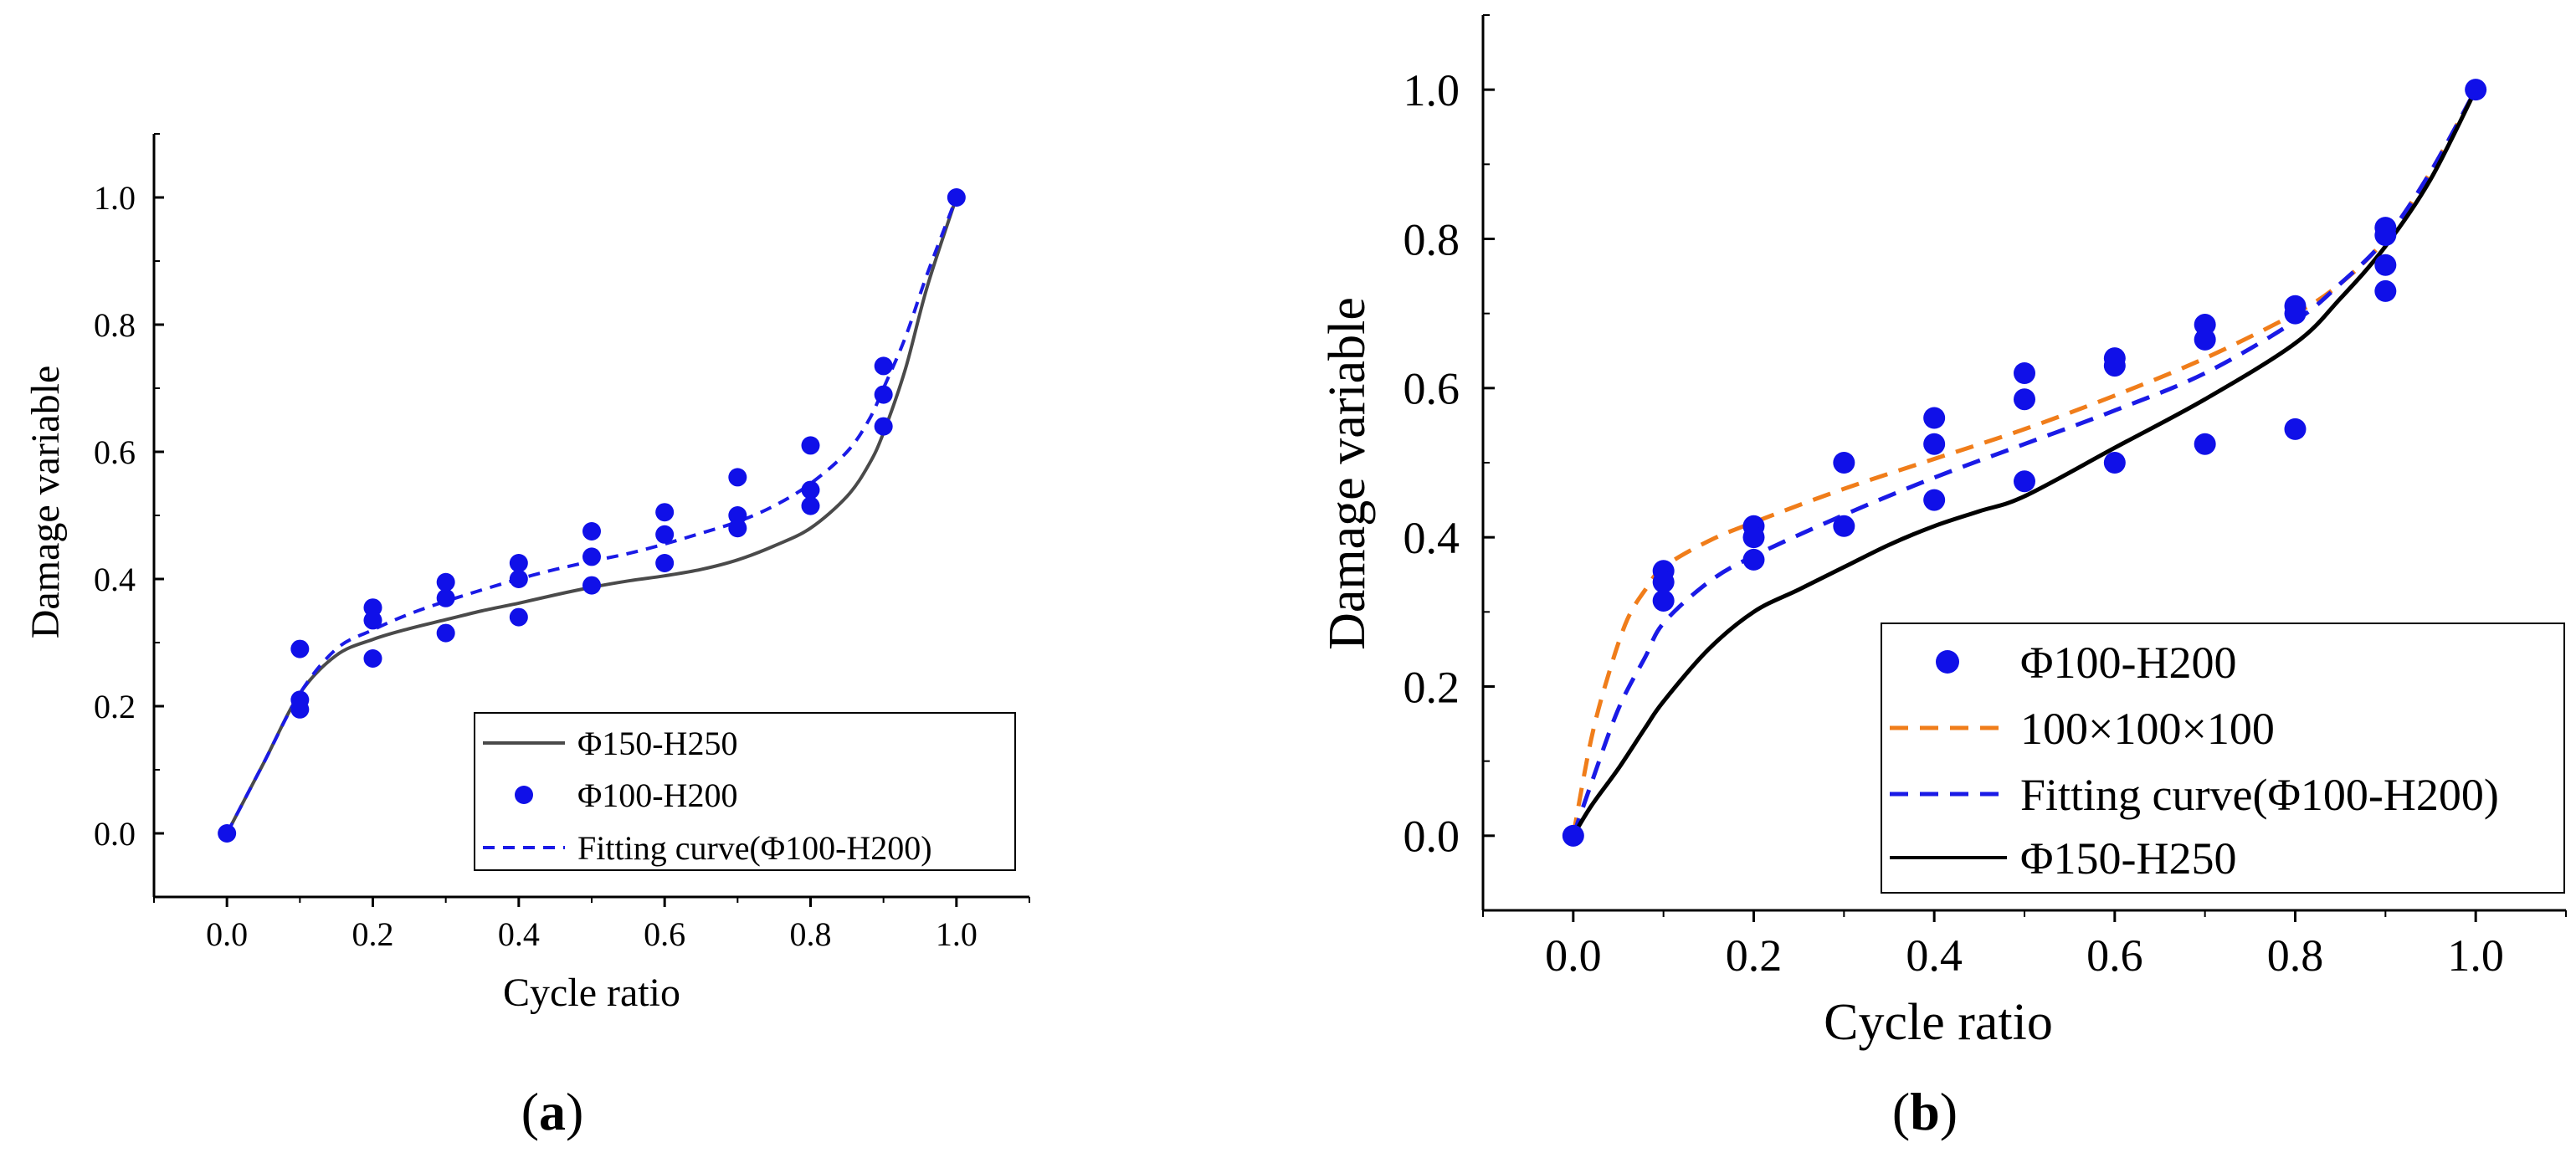 This screenshot has width=2576, height=1158. Describe the element at coordinates (530, 1111) in the screenshot. I see `panel-label-a-open: (` at that location.